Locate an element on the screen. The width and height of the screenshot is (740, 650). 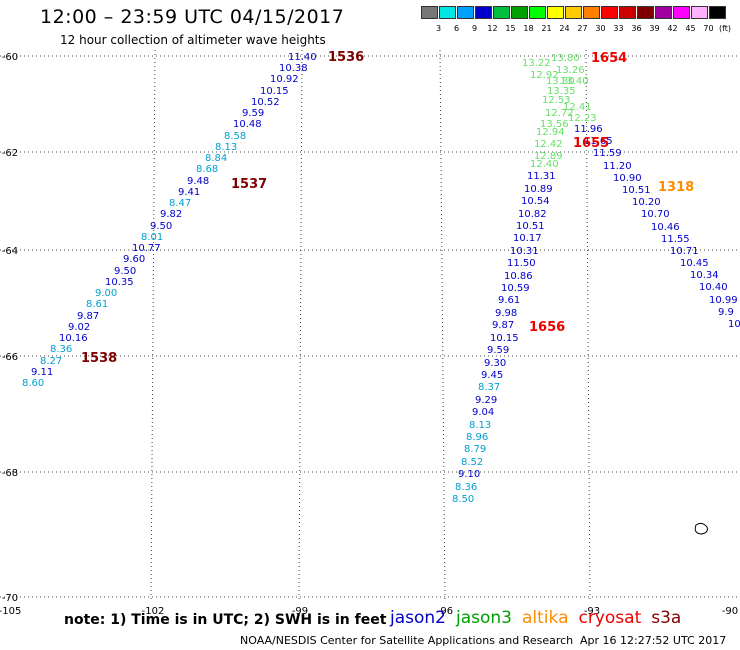
swh-value: 10.90 is located at coordinates (627, 178).